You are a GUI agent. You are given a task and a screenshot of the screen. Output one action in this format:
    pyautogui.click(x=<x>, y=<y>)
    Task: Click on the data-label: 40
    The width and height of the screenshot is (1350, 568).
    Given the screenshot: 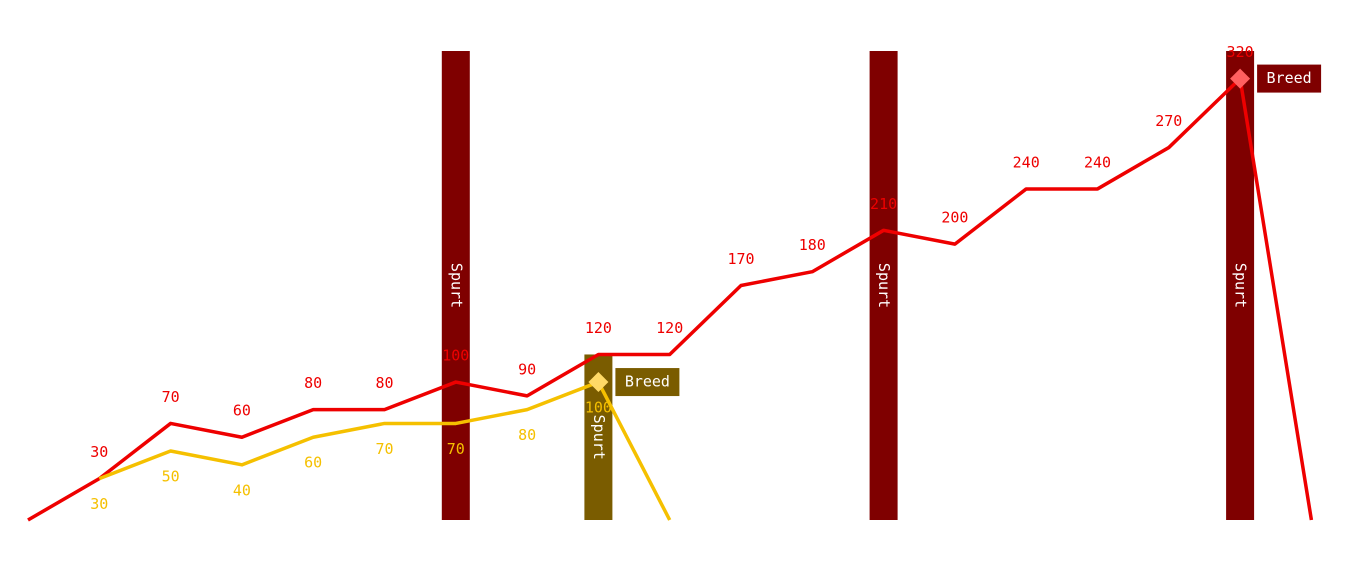 What is the action you would take?
    pyautogui.click(x=242, y=490)
    